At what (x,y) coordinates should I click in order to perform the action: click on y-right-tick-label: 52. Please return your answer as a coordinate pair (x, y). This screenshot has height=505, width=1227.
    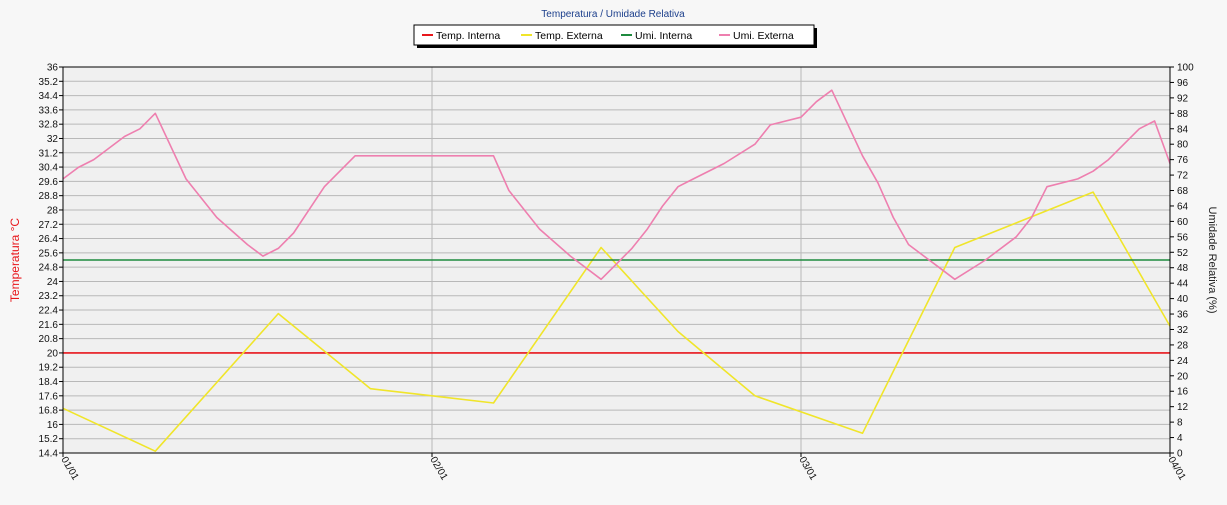
    Looking at the image, I should click on (1183, 253).